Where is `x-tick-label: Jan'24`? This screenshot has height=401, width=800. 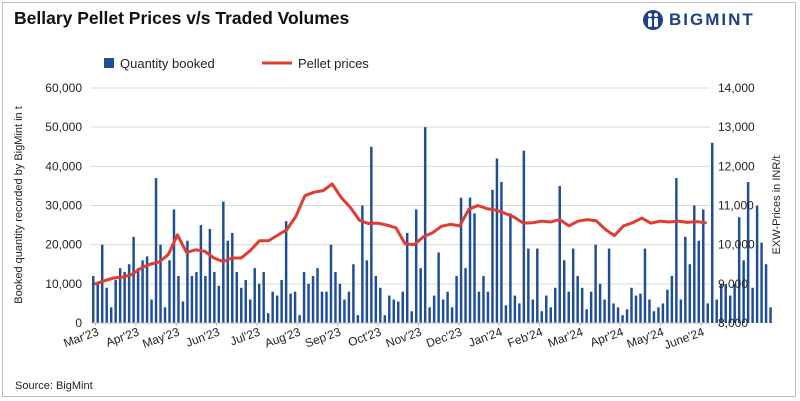
x-tick-label: Jan'24 is located at coordinates (486, 337).